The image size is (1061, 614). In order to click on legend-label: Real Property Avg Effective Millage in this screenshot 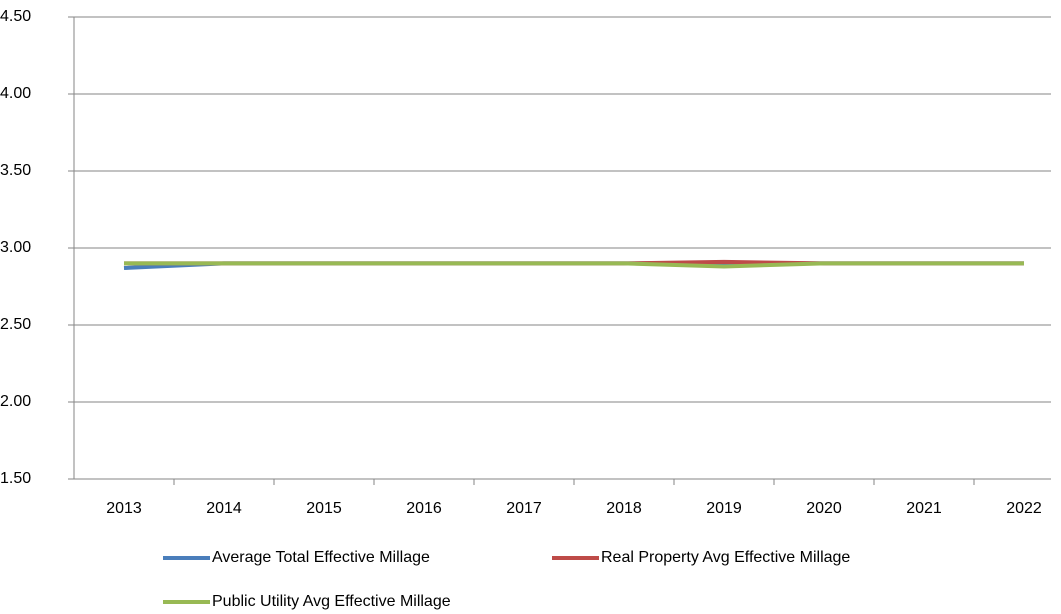, I will do `click(725, 557)`.